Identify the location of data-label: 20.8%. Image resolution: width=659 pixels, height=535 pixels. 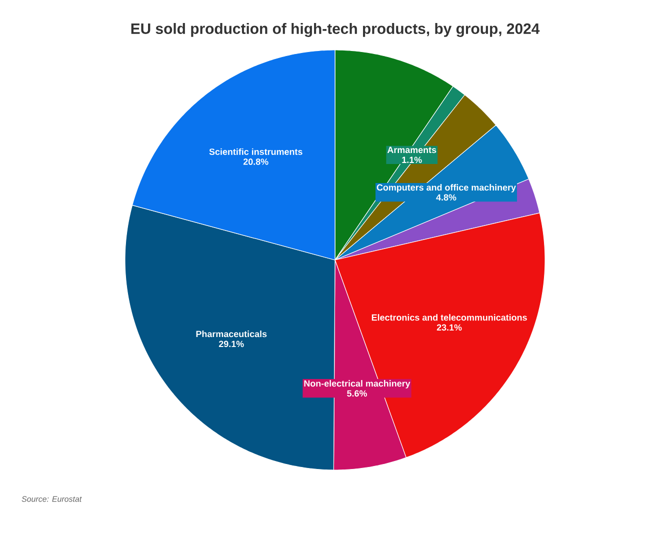
(255, 161).